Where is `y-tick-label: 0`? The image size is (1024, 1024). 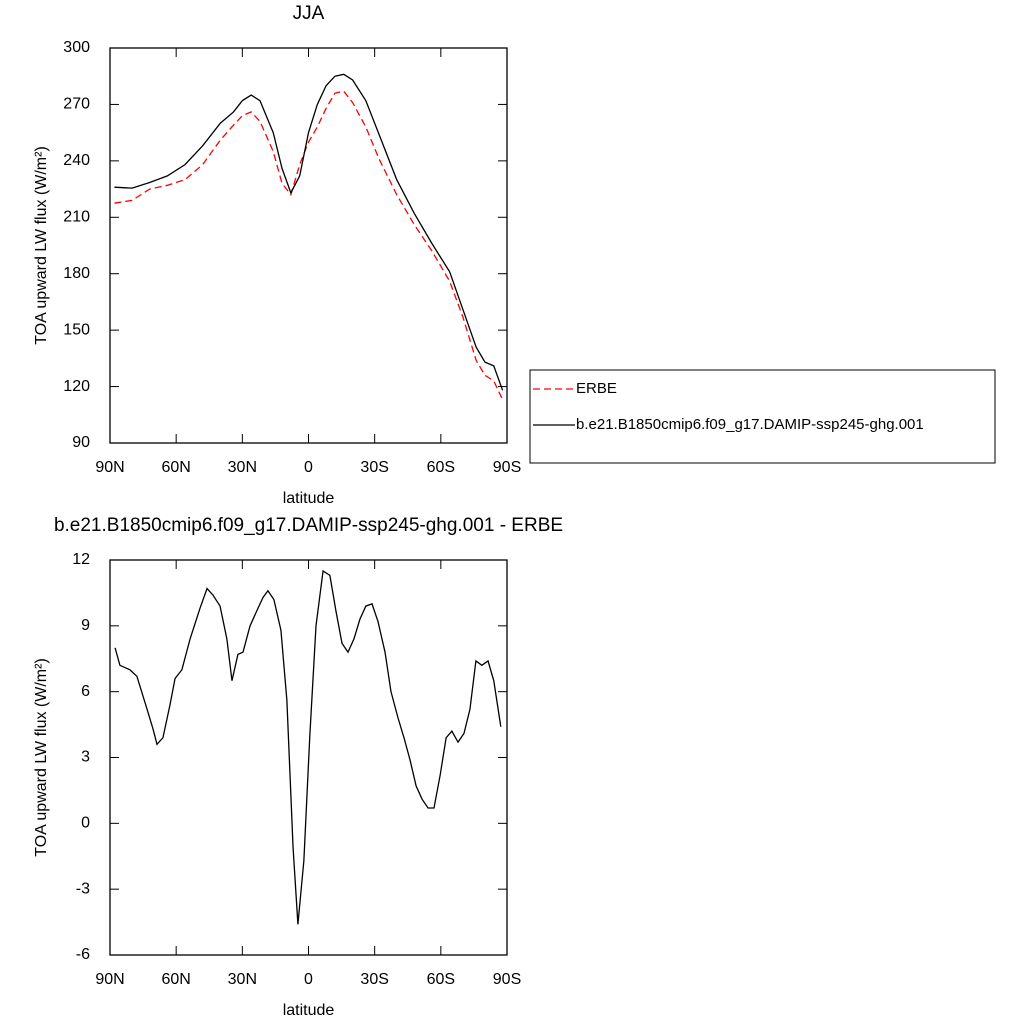 y-tick-label: 0 is located at coordinates (85, 823).